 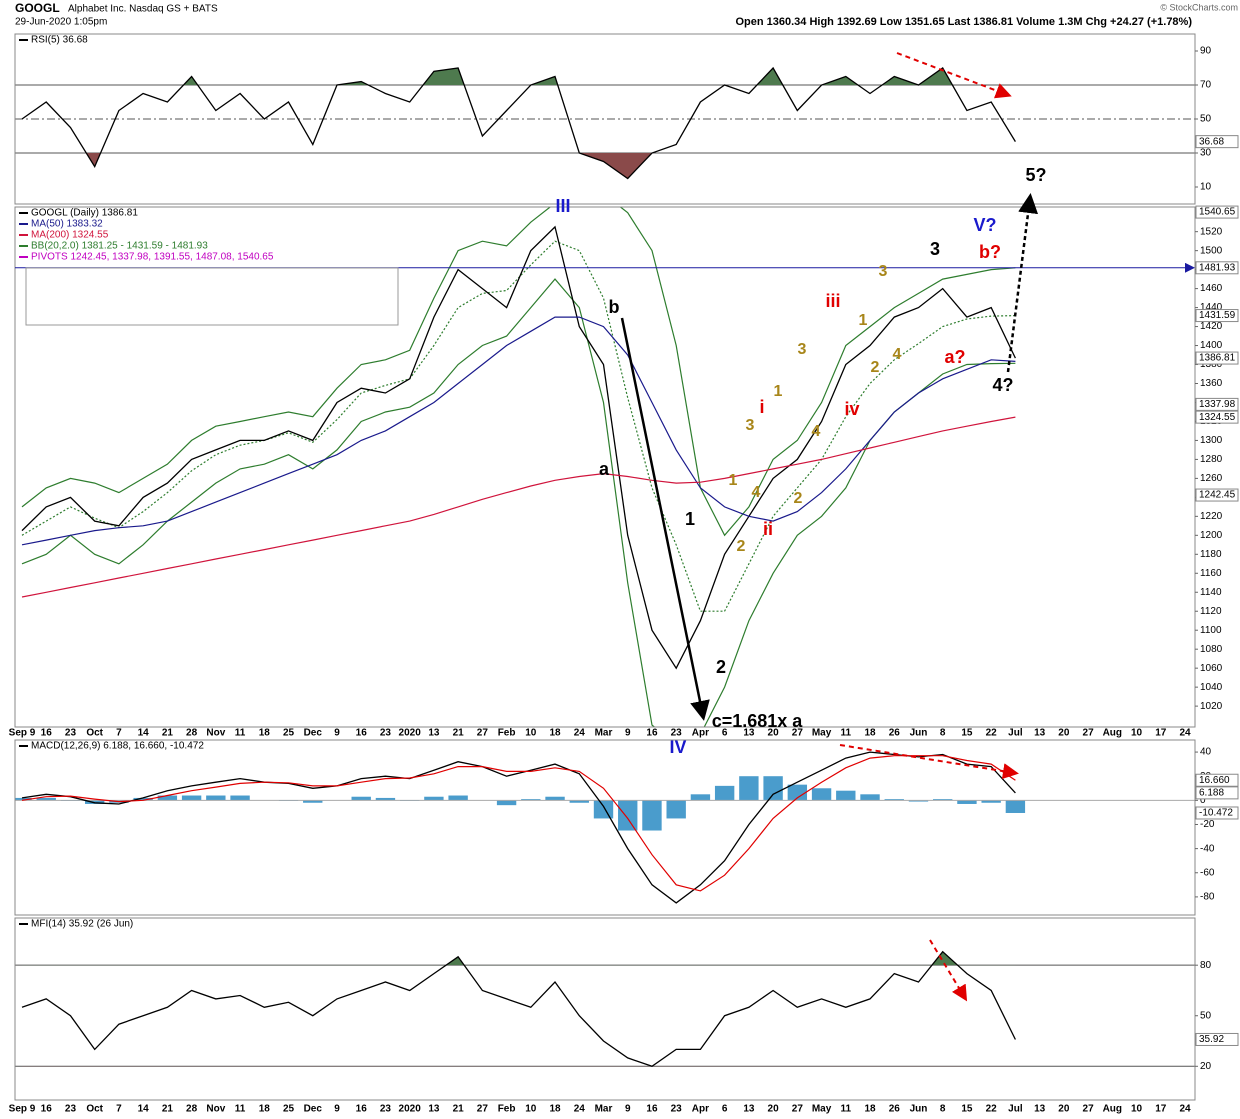 I want to click on y-tick-label: -20, so click(x=1207, y=824).